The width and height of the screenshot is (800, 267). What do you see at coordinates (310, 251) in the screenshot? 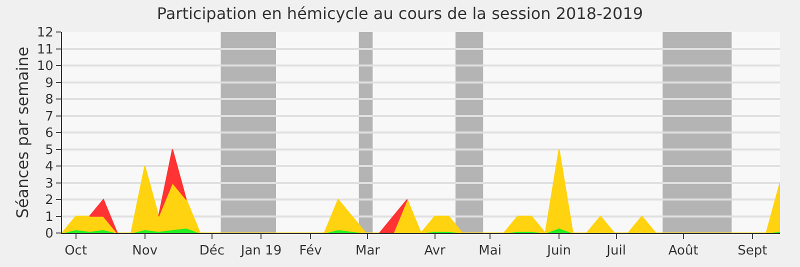
I see `x-tick-label: Fév` at bounding box center [310, 251].